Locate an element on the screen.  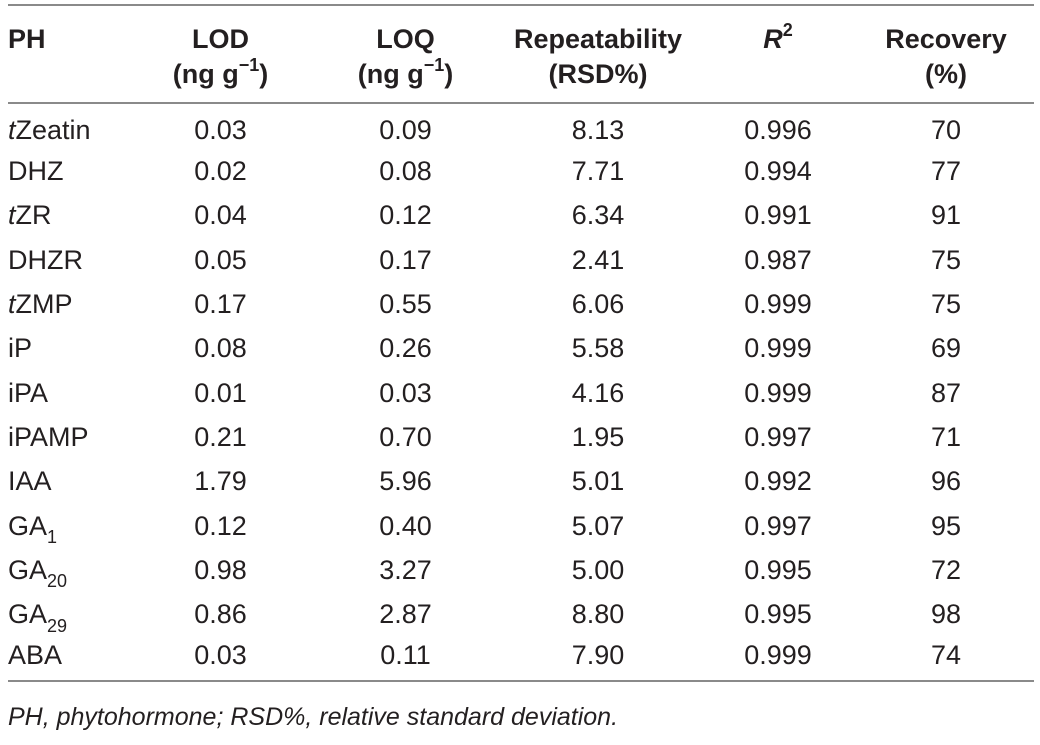
table-row: DHZ 0.02 0.08 7.71 0.994 77 is located at coordinates (521, 171).